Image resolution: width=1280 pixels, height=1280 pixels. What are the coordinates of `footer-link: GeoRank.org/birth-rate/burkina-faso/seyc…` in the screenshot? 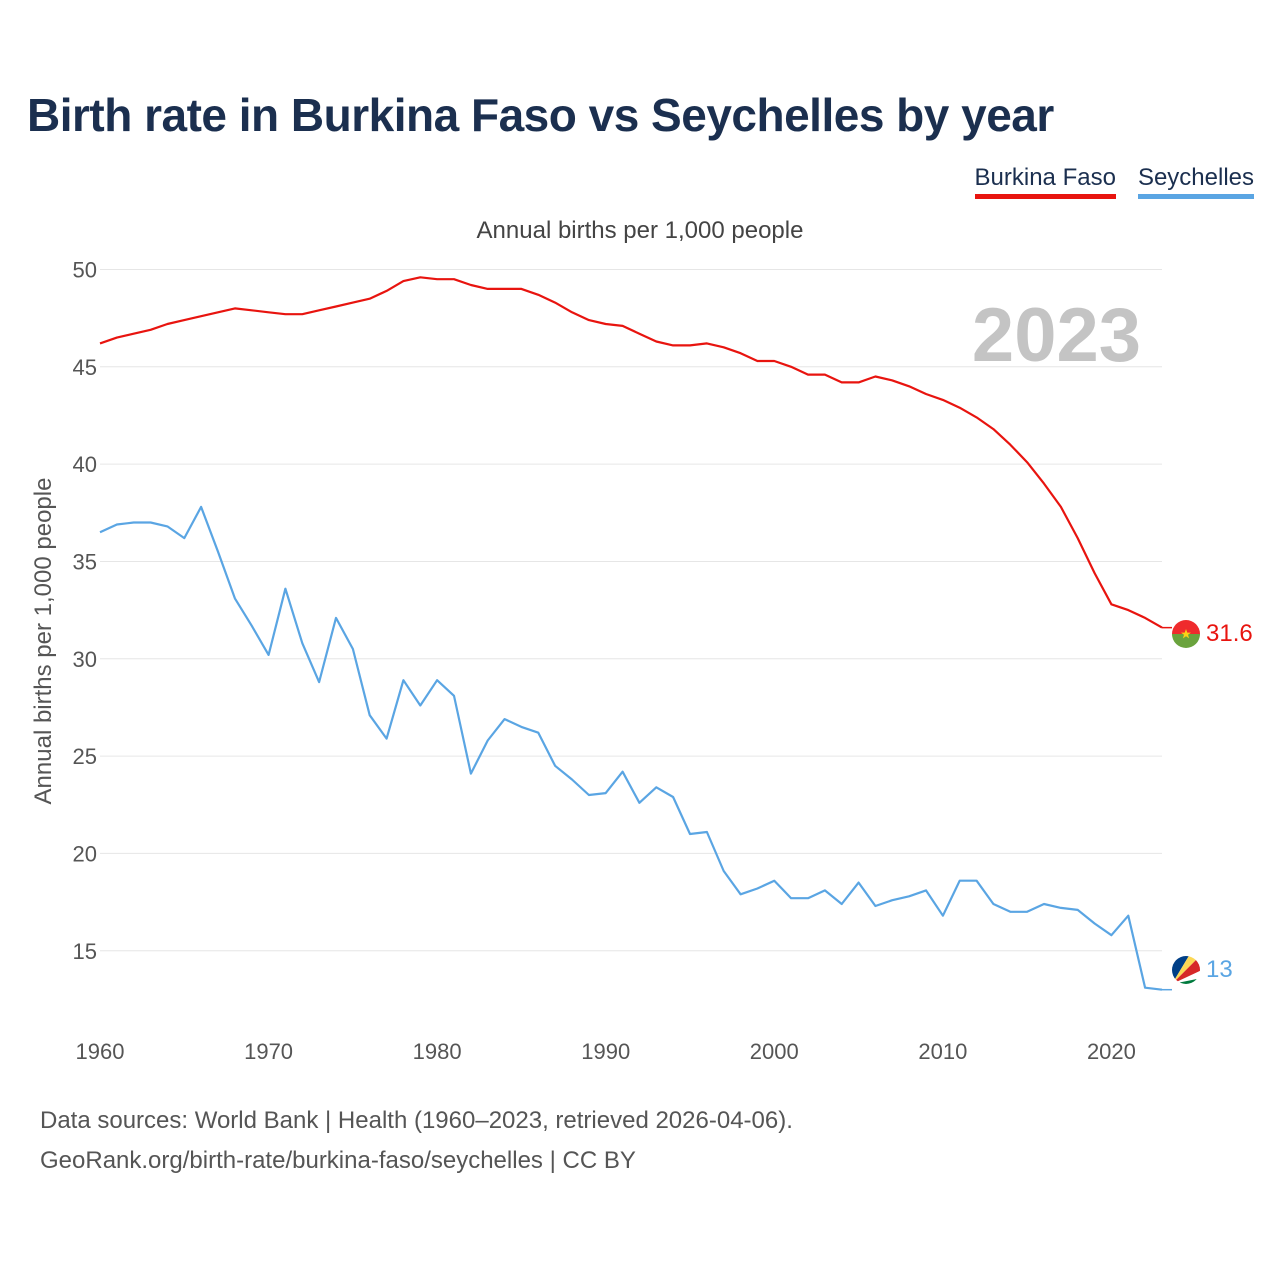 It's located at (338, 1160).